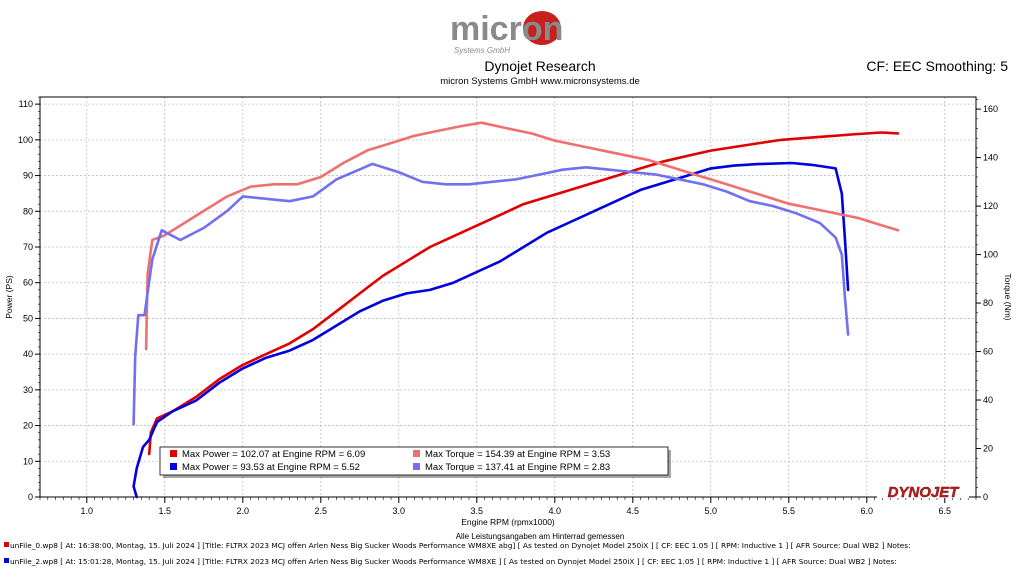 The image size is (1024, 576). Describe the element at coordinates (28, 426) in the screenshot. I see `y-left-tick-label: 20` at that location.